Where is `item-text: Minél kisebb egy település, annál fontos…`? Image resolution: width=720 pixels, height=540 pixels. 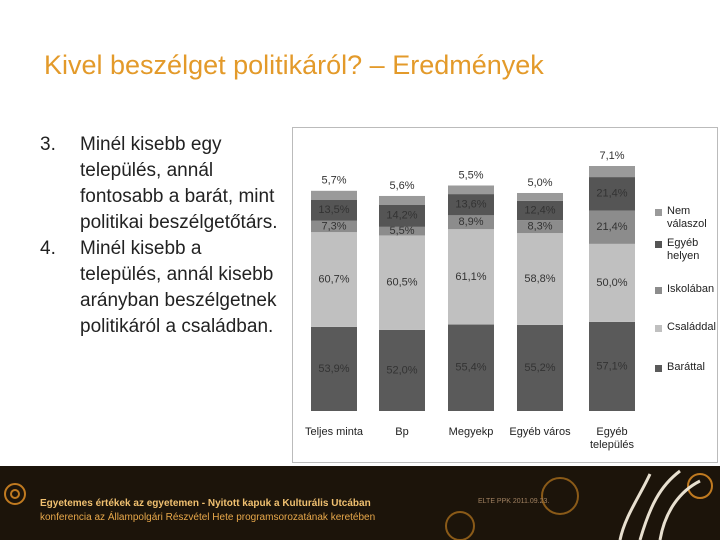 item-text: Minél kisebb egy település, annál fontos… is located at coordinates (179, 183).